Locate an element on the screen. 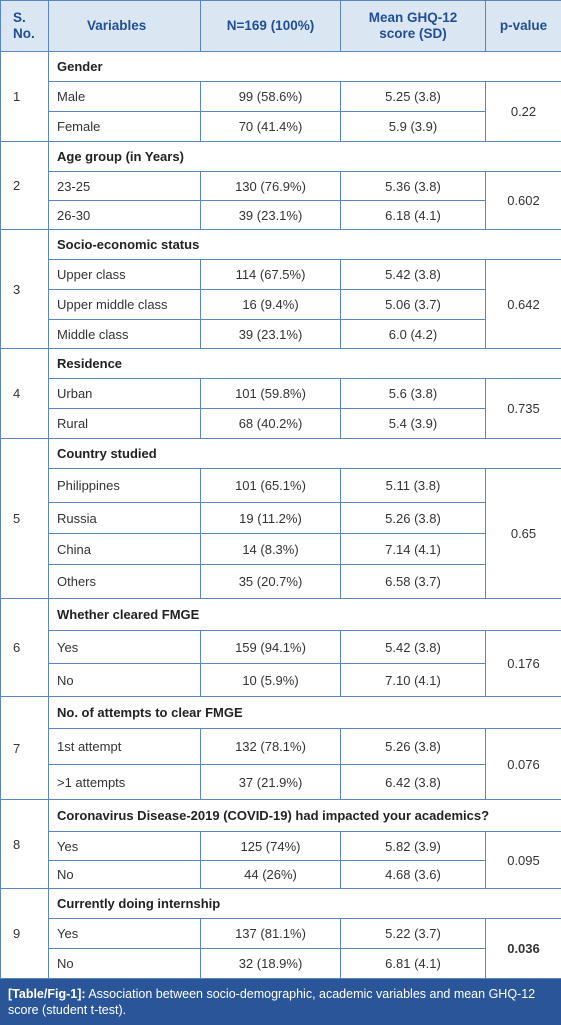 The image size is (561, 1025). count-cell: 114 (67.5%) is located at coordinates (270, 274).